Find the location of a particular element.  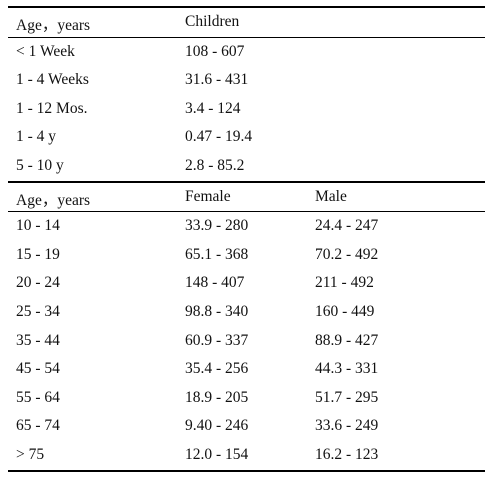

table-row: 55 - 64 18.9 - 205 51.7 - 295 is located at coordinates (246, 398).